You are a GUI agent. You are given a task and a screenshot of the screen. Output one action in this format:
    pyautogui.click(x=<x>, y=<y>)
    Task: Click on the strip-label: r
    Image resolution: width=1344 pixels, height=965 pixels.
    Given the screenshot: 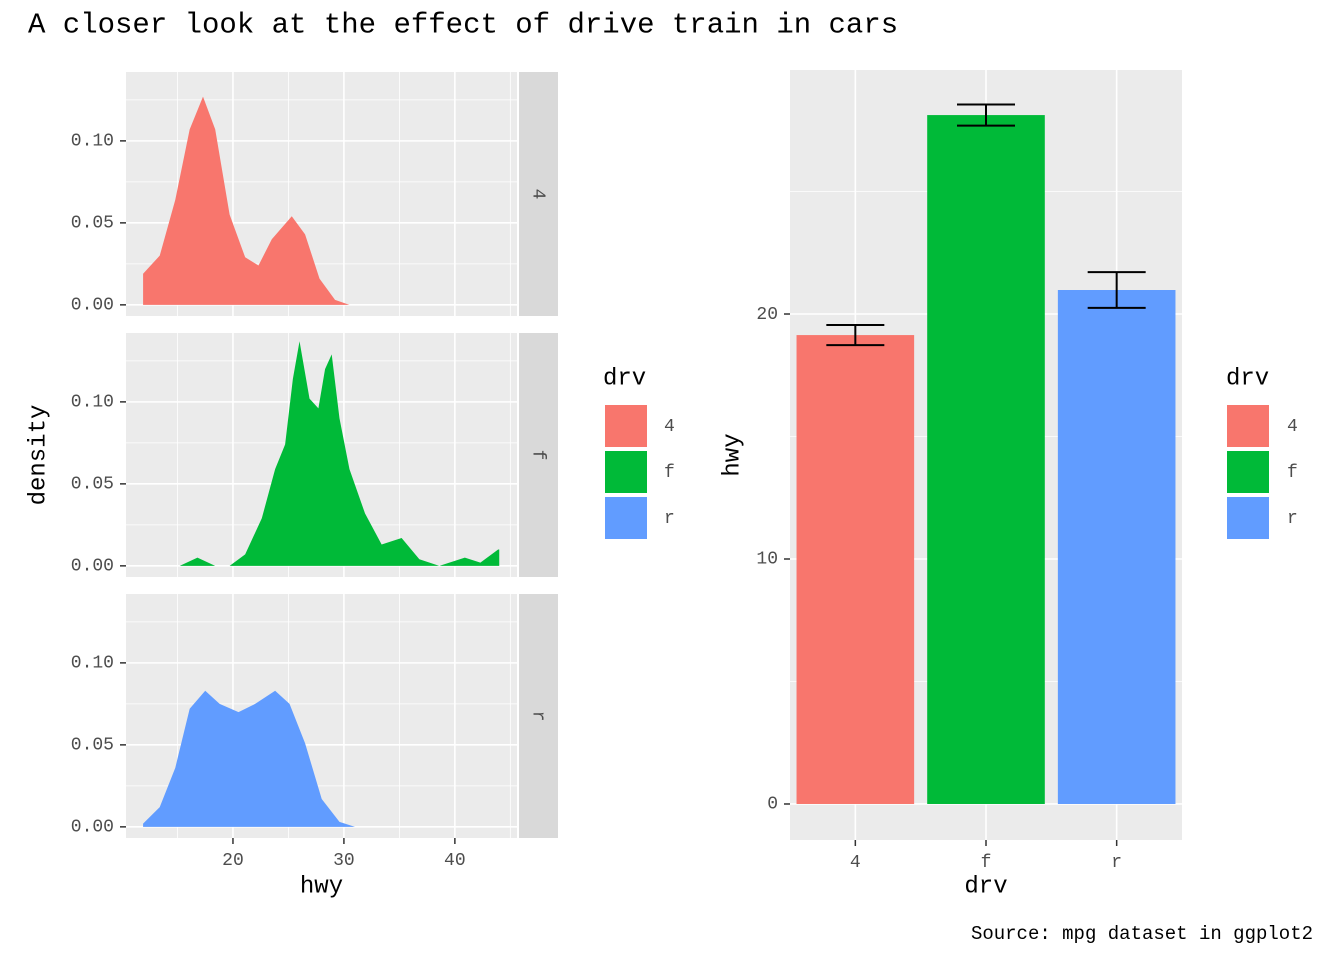 What is the action you would take?
    pyautogui.click(x=537, y=716)
    